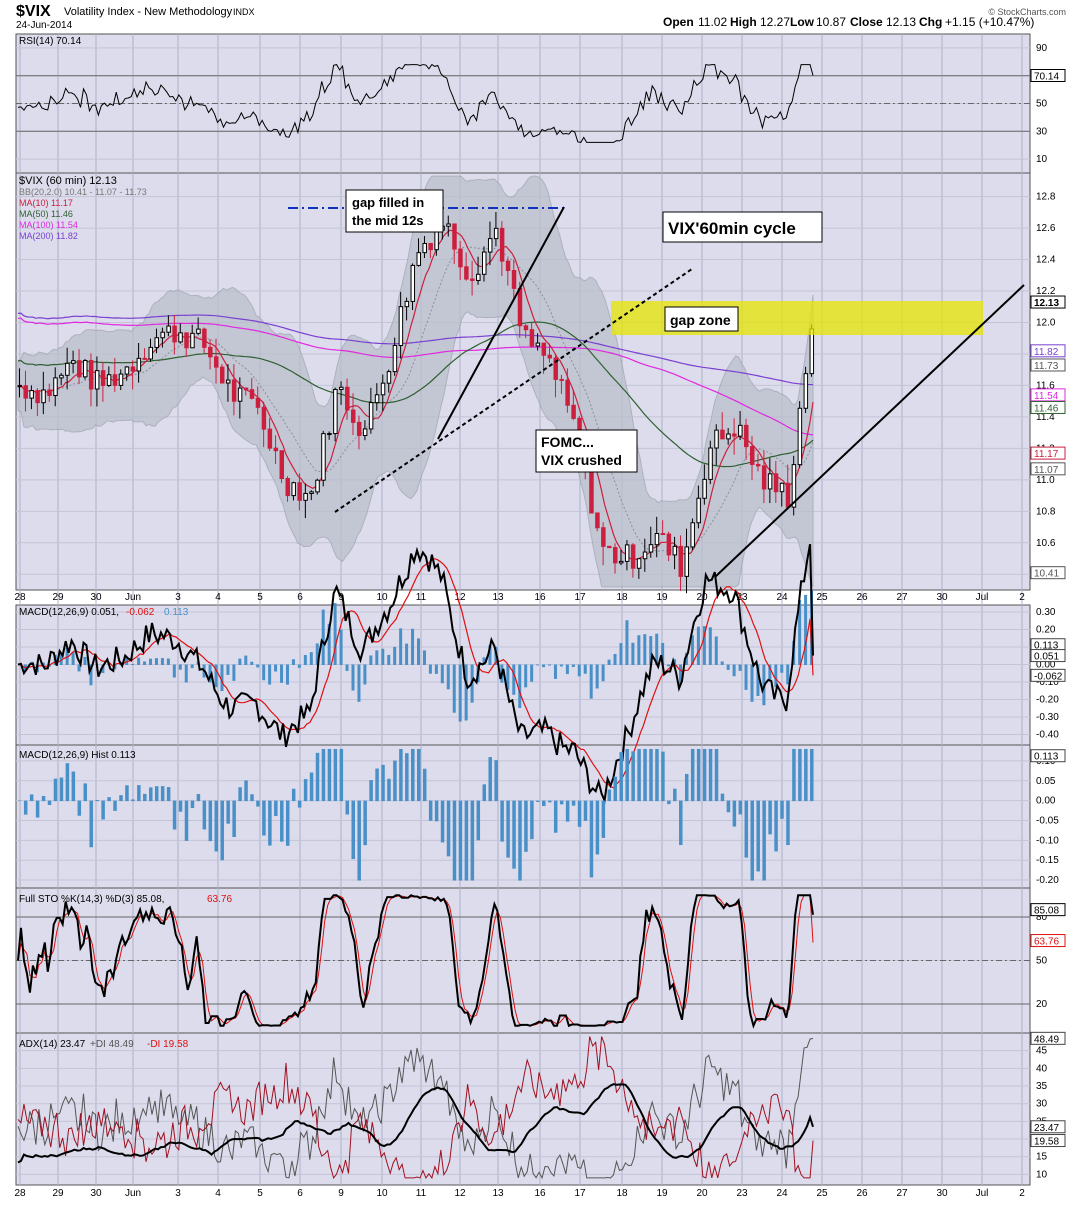 This screenshot has width=1075, height=1205. What do you see at coordinates (1047, 717) in the screenshot?
I see `y-tick-label: -0.30` at bounding box center [1047, 717].